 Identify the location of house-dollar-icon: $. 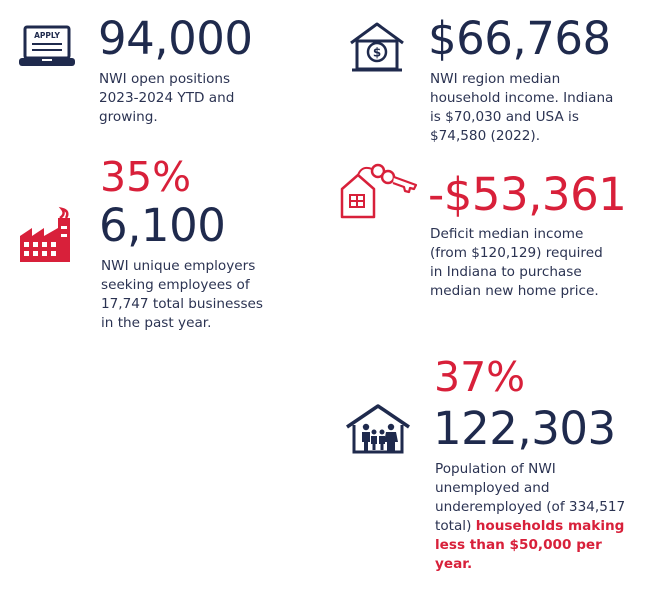
(377, 47).